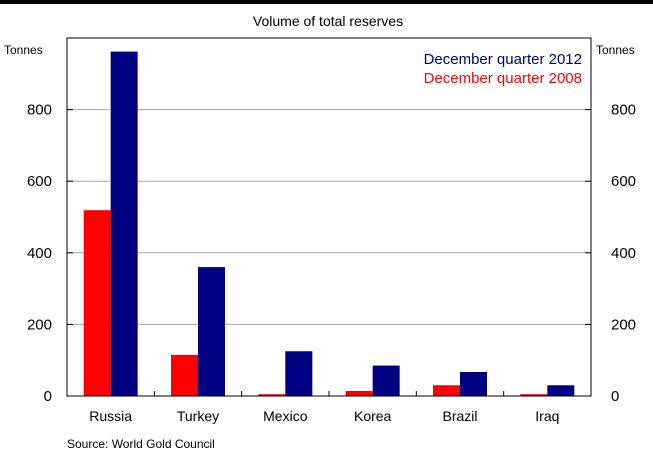  I want to click on left-tick-label: 0, so click(48, 396).